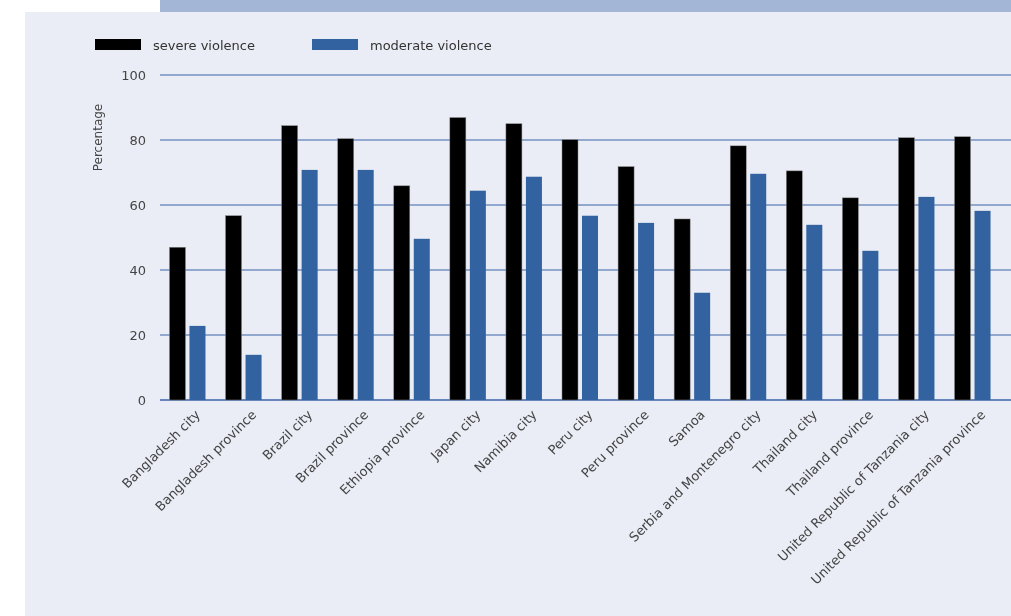  What do you see at coordinates (141, 400) in the screenshot?
I see `y-tick-label: 0` at bounding box center [141, 400].